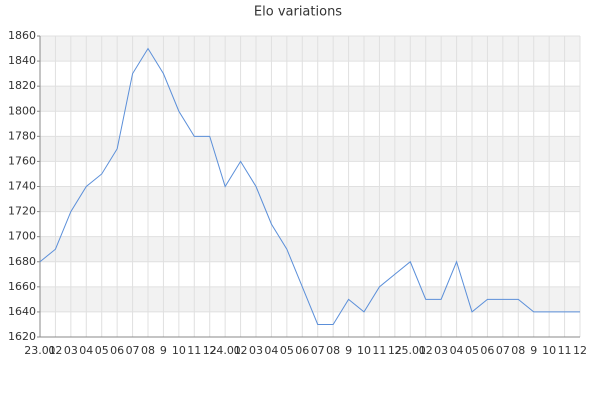  What do you see at coordinates (22, 236) in the screenshot?
I see `y-tick-label: 1700` at bounding box center [22, 236].